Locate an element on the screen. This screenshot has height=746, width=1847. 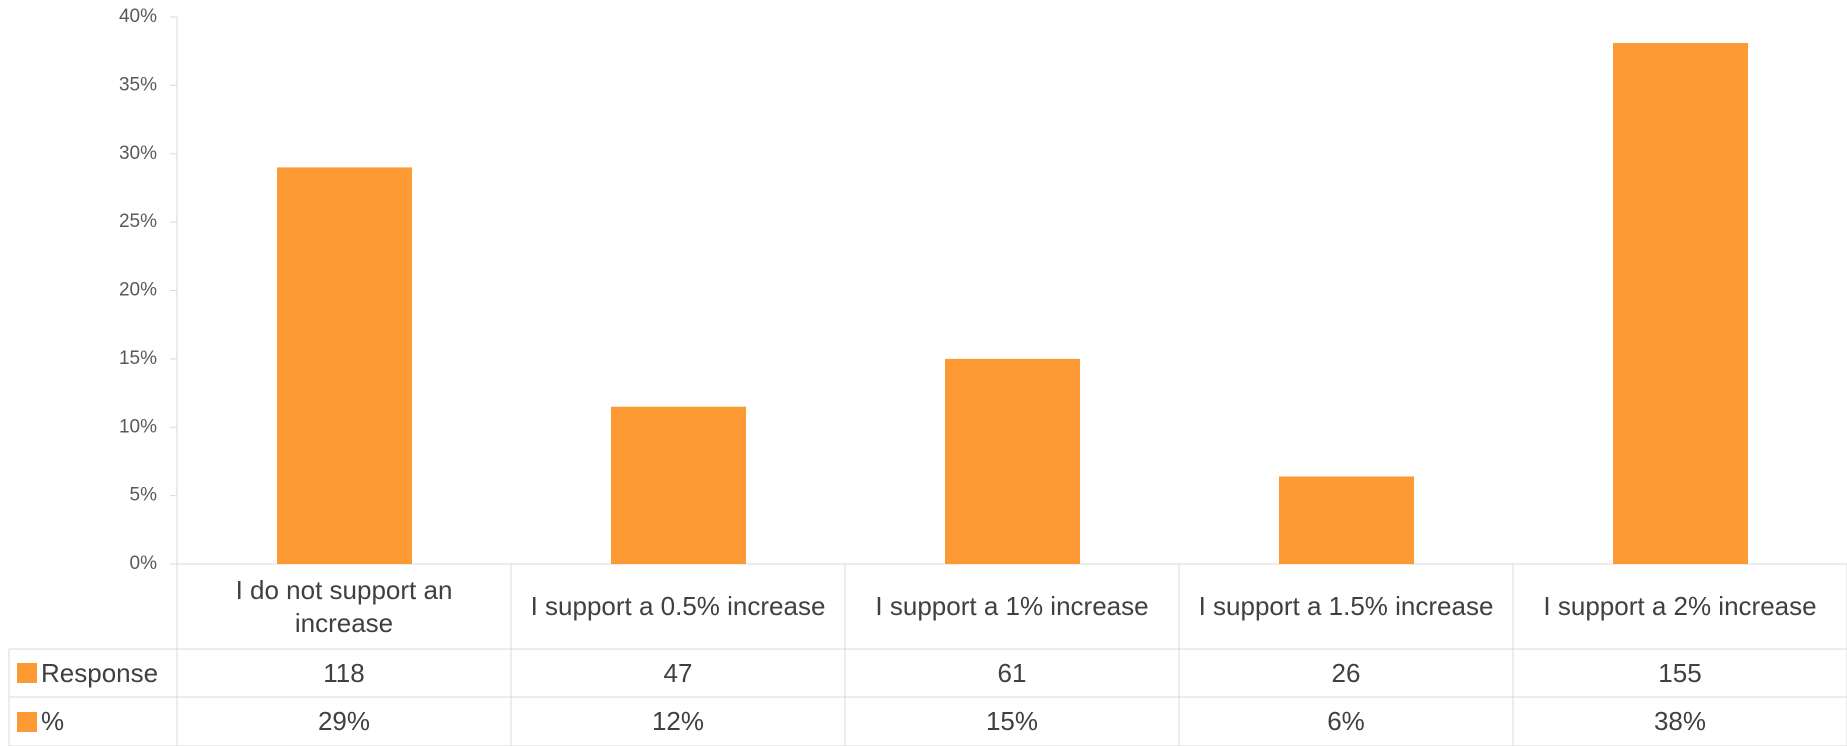
category-label-text: I support a 0.5% increase is located at coordinates (678, 606).